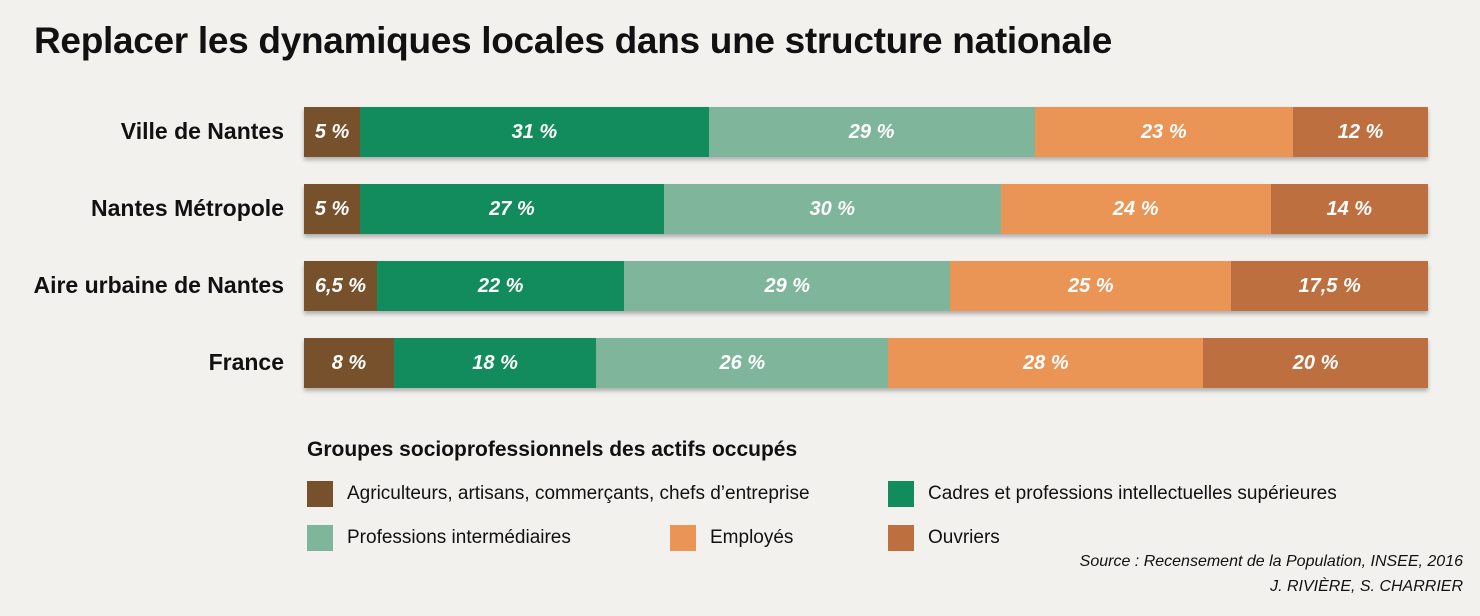  I want to click on row-label: Nantes Métropole, so click(187, 208).